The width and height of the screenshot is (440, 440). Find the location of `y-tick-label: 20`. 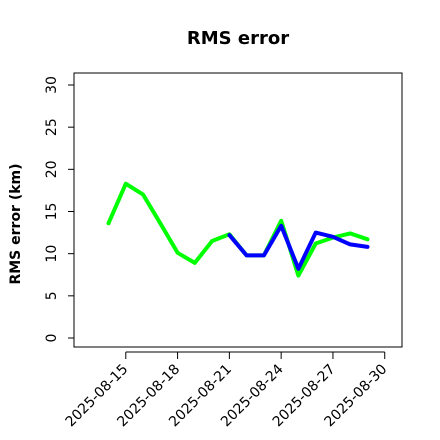

y-tick-label: 20 is located at coordinates (52, 169).